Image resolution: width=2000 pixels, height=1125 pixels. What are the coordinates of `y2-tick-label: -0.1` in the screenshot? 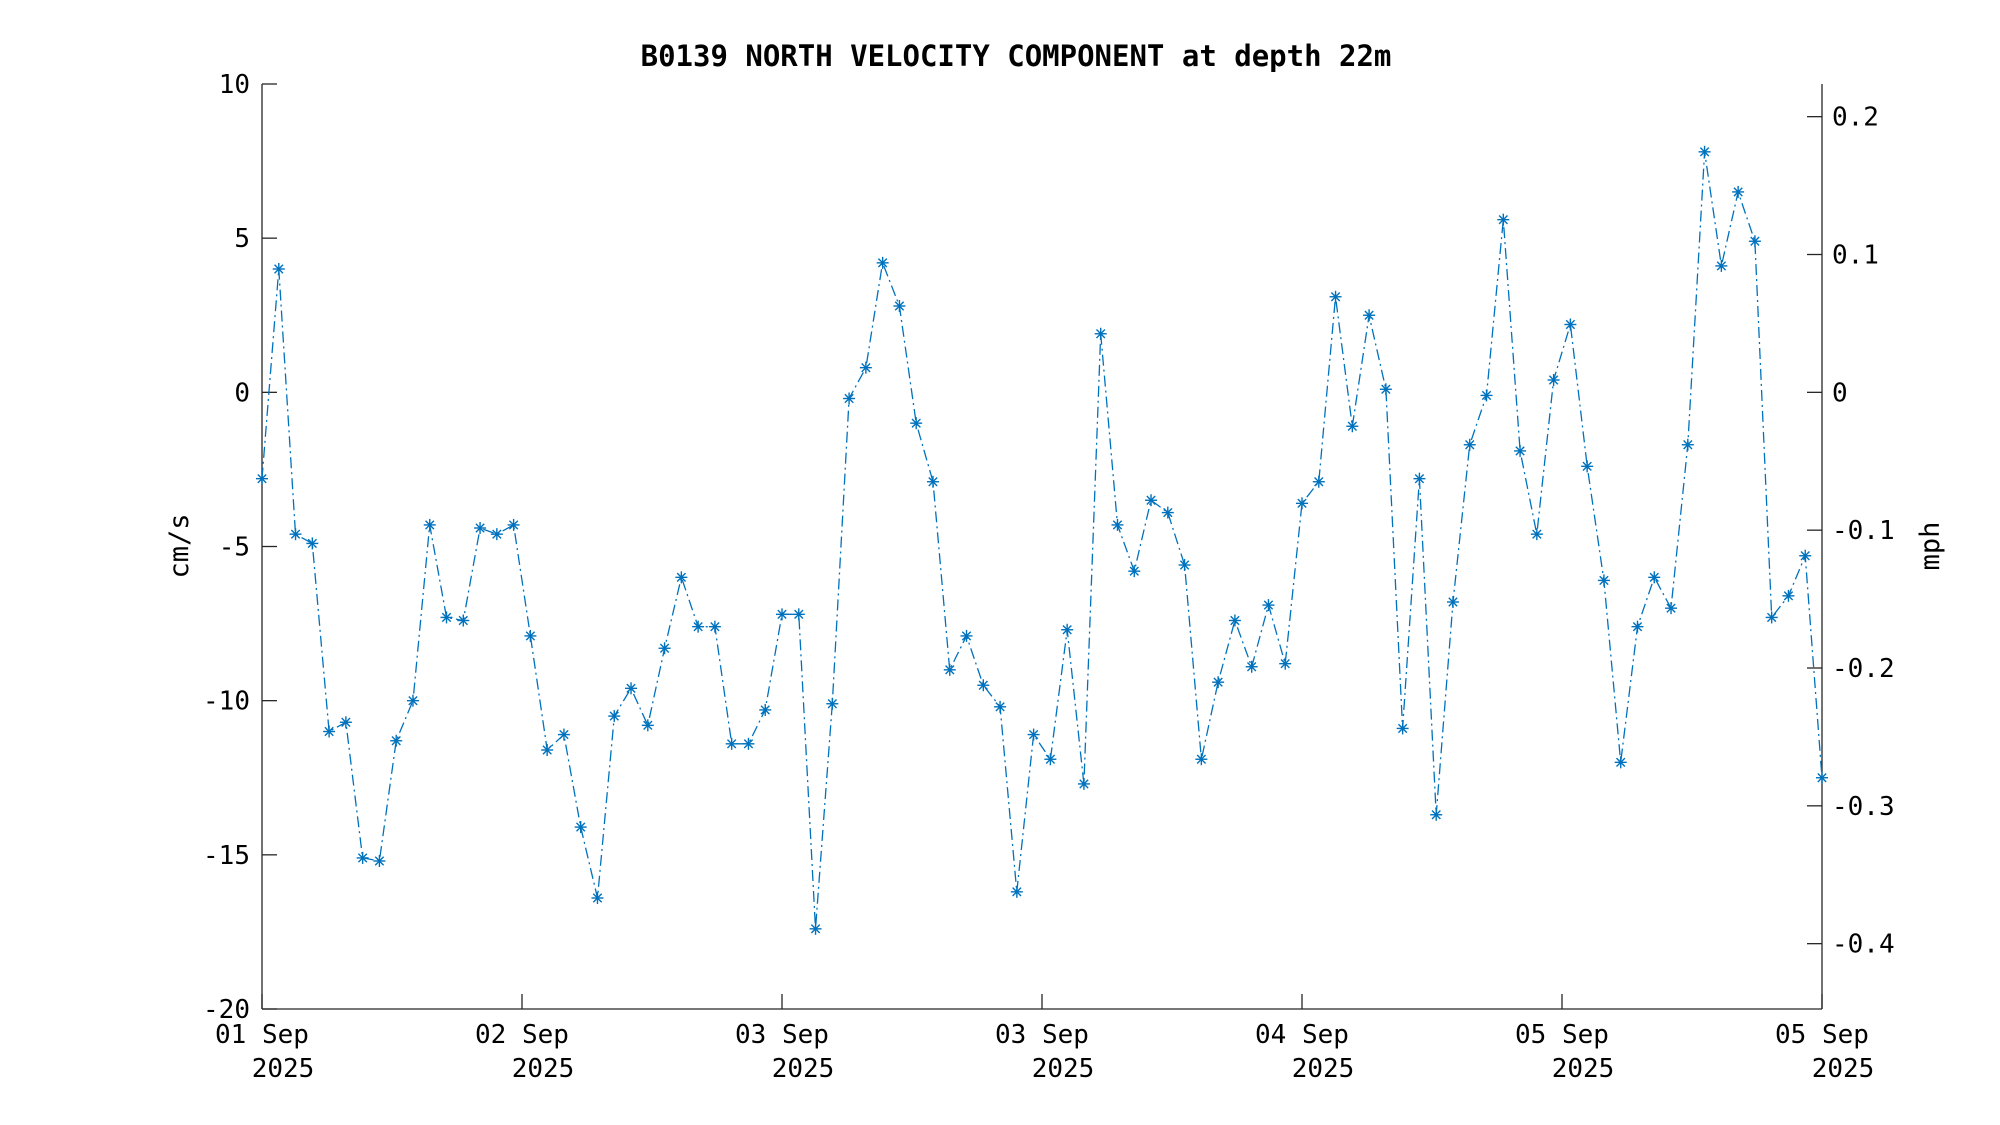 It's located at (1863, 531).